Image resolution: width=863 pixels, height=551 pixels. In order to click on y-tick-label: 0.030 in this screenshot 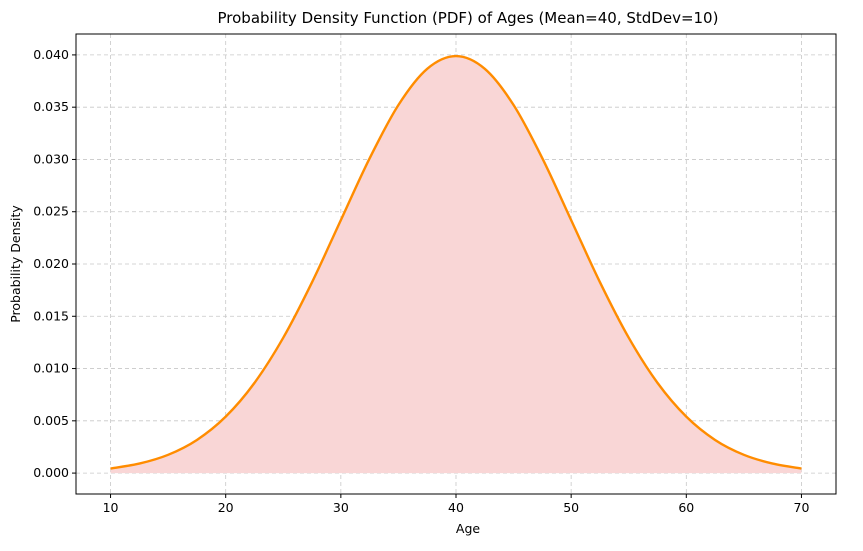, I will do `click(51, 158)`.